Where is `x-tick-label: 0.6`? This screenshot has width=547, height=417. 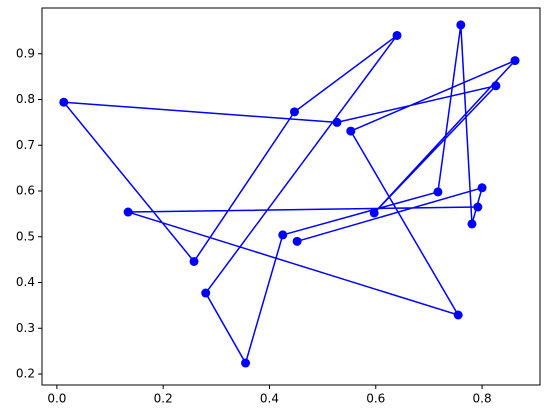
x-tick-label: 0.6 is located at coordinates (375, 399).